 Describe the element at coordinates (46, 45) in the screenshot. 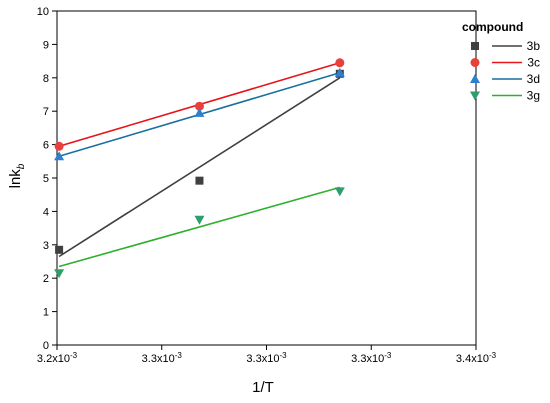

I see `y-tick-label: 9` at that location.